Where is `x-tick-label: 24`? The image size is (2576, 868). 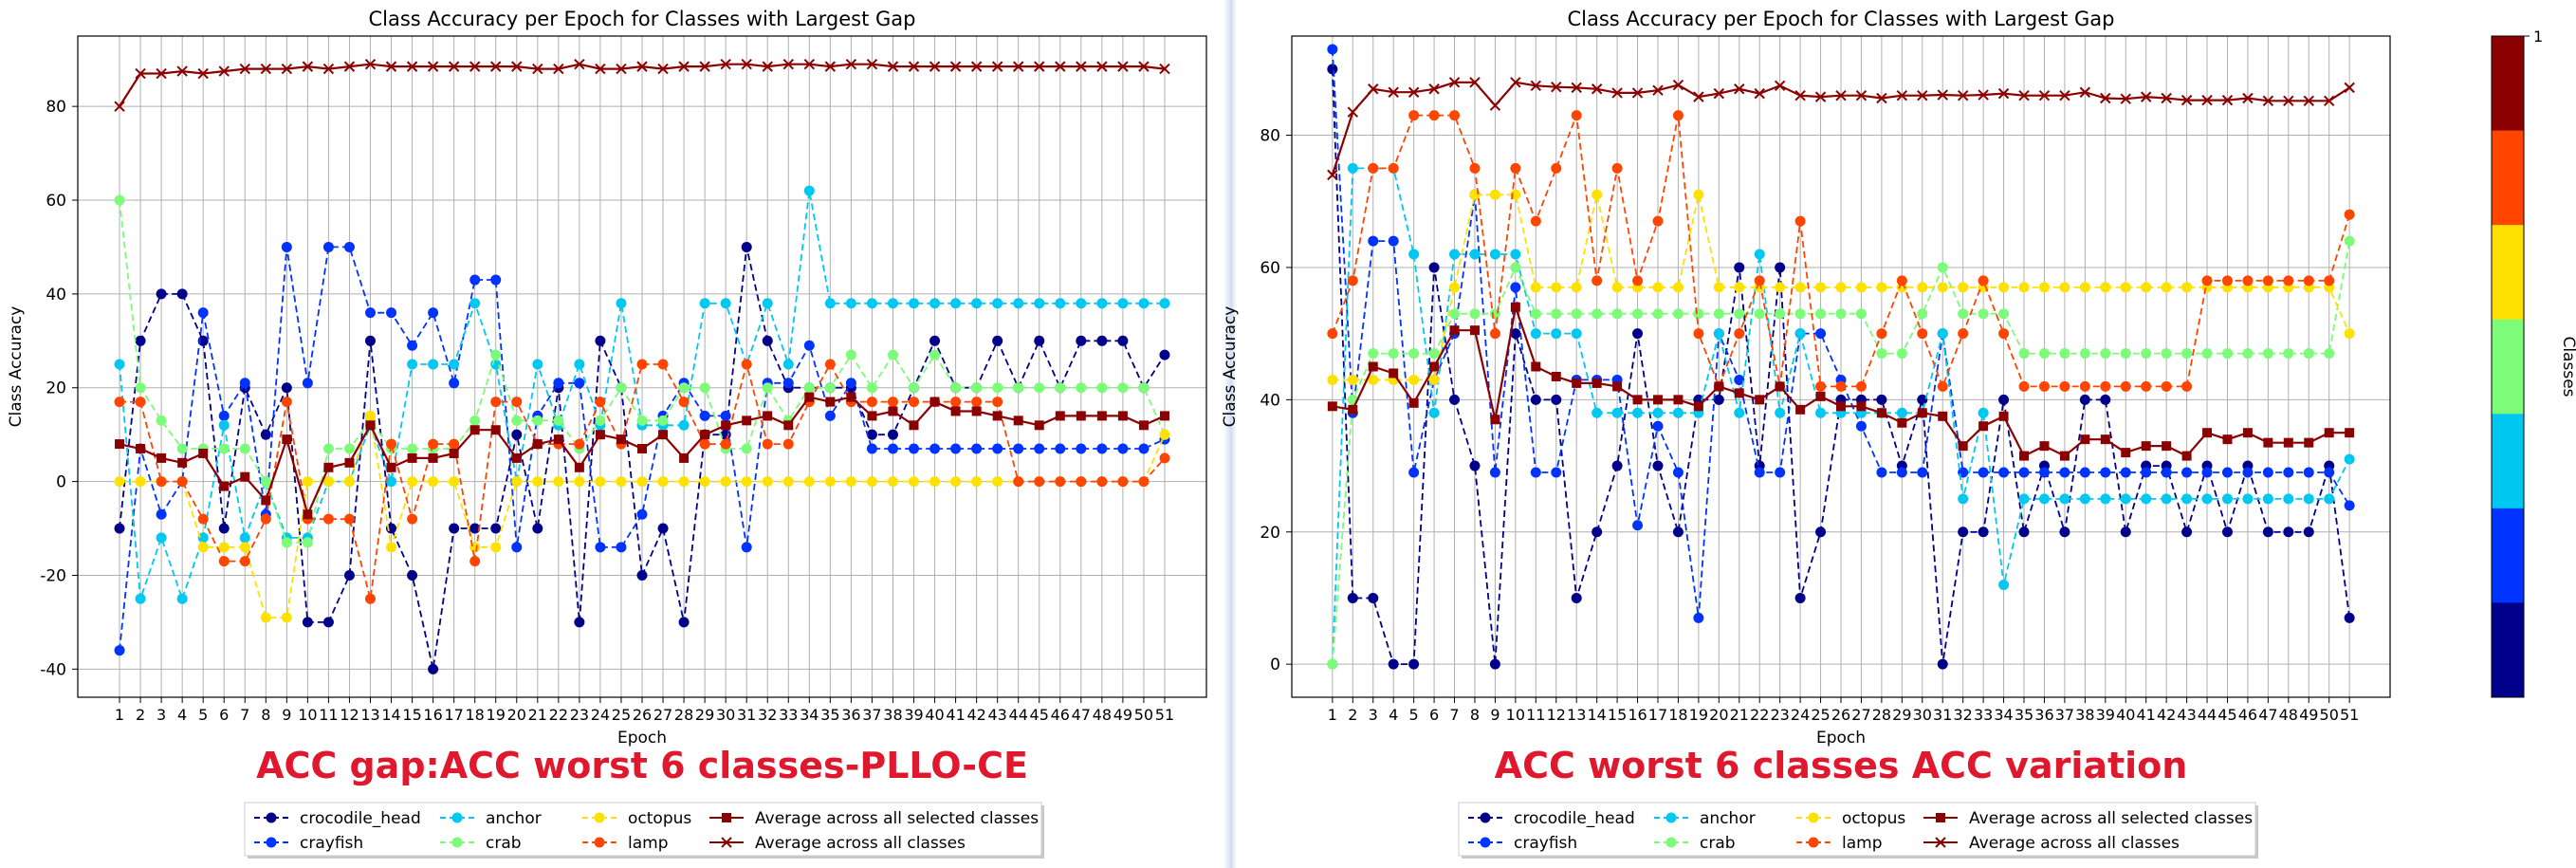
x-tick-label: 24 is located at coordinates (600, 715).